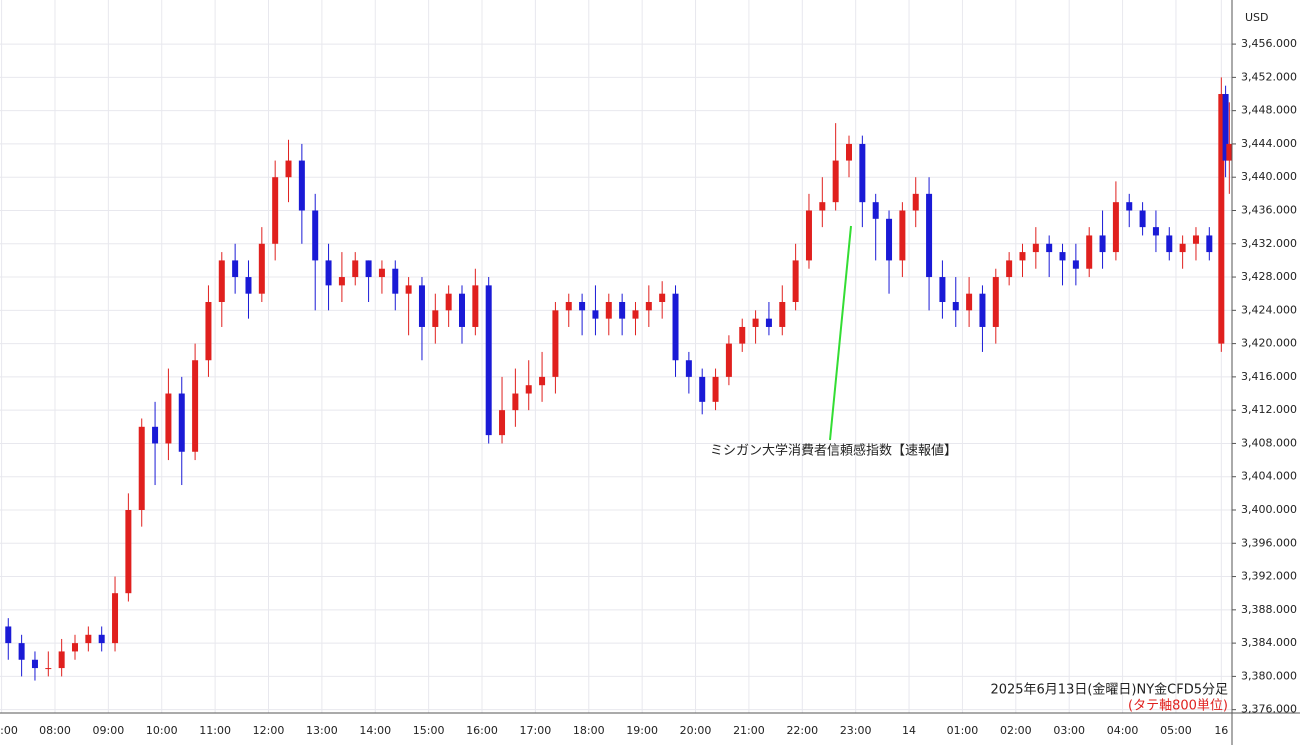 The width and height of the screenshot is (1300, 745). What do you see at coordinates (1269, 376) in the screenshot?
I see `y-tick-label: 3,416.000` at bounding box center [1269, 376].